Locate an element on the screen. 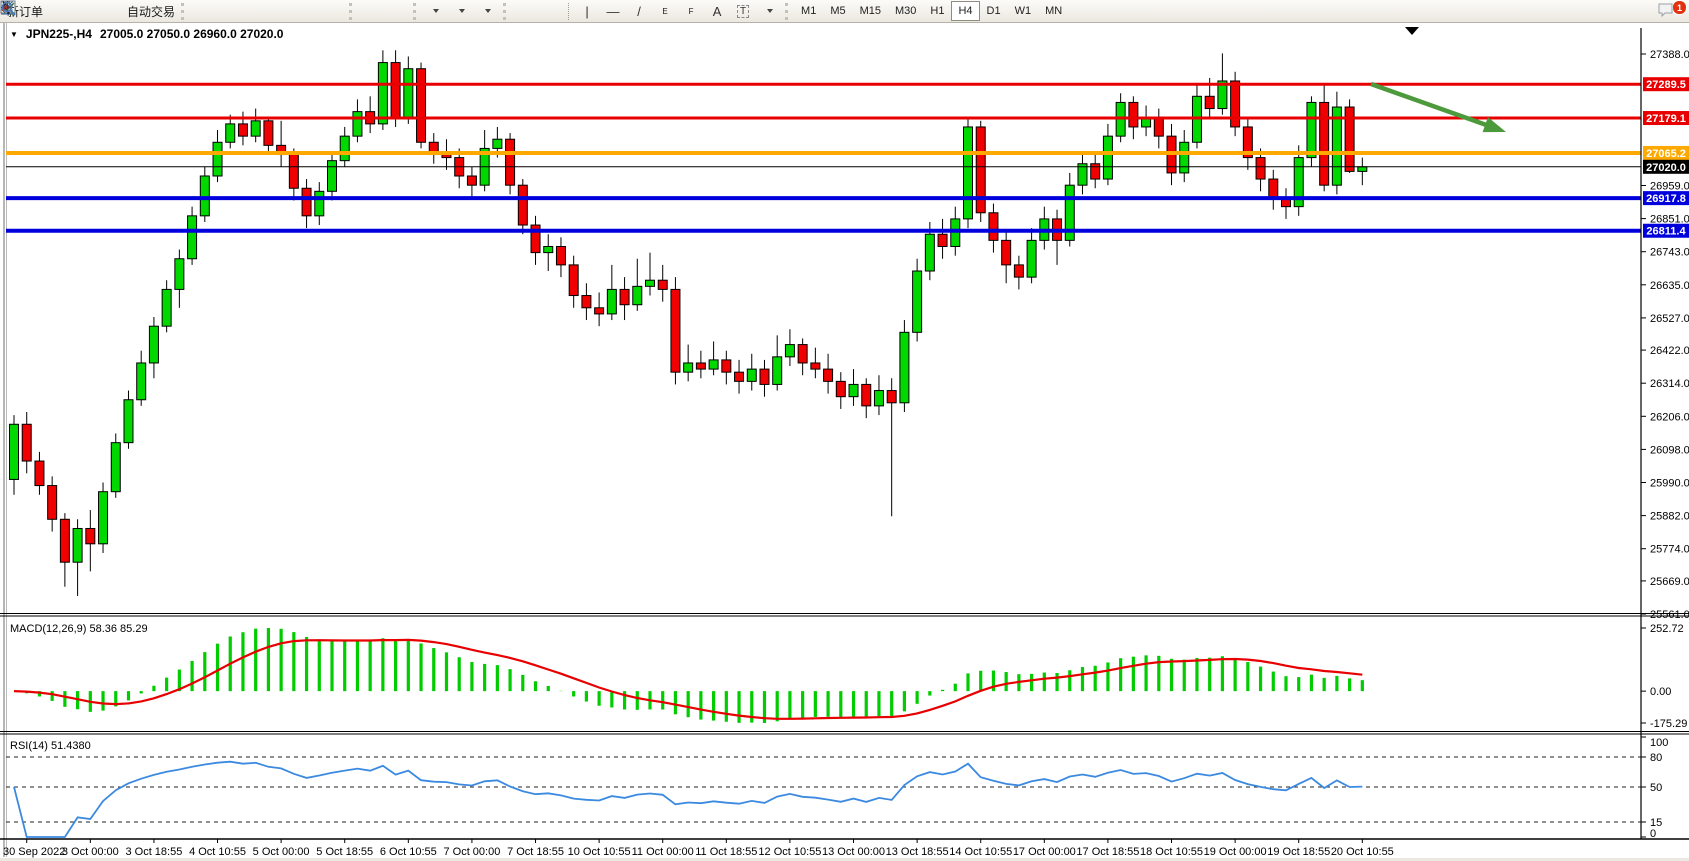 The width and height of the screenshot is (1689, 861). periods-button is located at coordinates (237, 11).